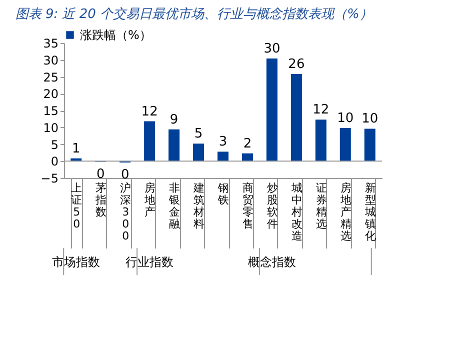  I want to click on chart-title: 图表 9: 近 20 个交易日最优市场、行业与概念指数表现（%）, so click(193, 14).